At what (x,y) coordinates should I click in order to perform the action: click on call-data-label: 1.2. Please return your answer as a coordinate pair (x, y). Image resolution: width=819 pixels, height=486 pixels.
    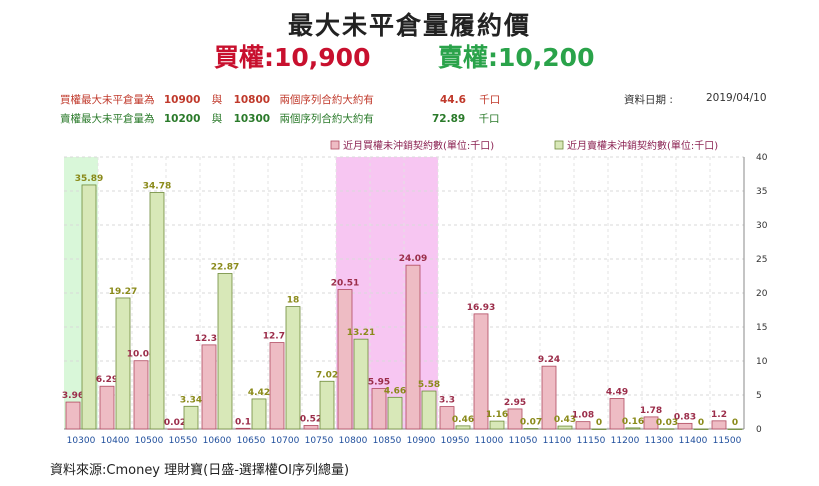
    Looking at the image, I should click on (719, 415).